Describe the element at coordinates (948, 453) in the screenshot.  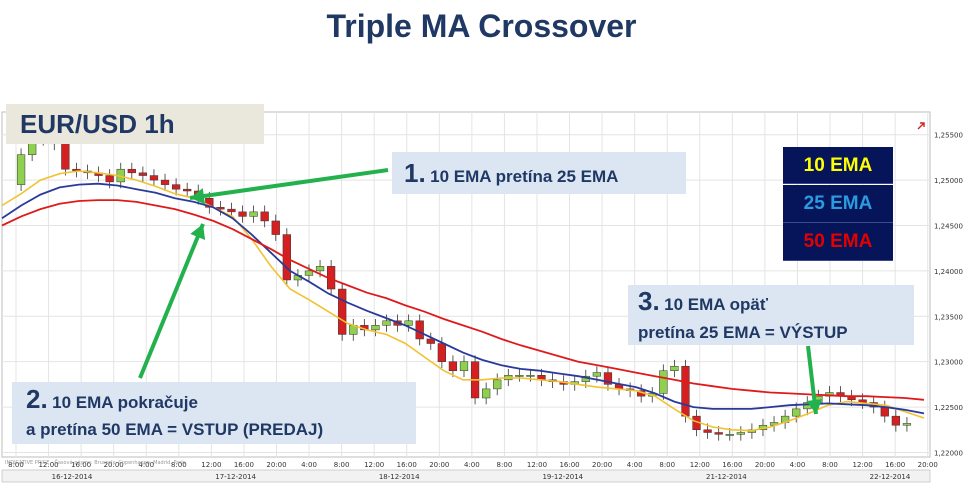
I see `y-tick-label: 1,22000` at that location.